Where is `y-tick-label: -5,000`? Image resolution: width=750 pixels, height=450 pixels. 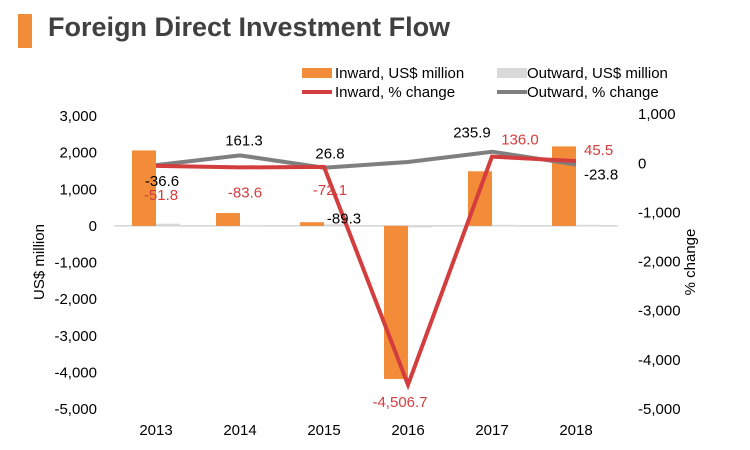 y-tick-label: -5,000 is located at coordinates (75, 409).